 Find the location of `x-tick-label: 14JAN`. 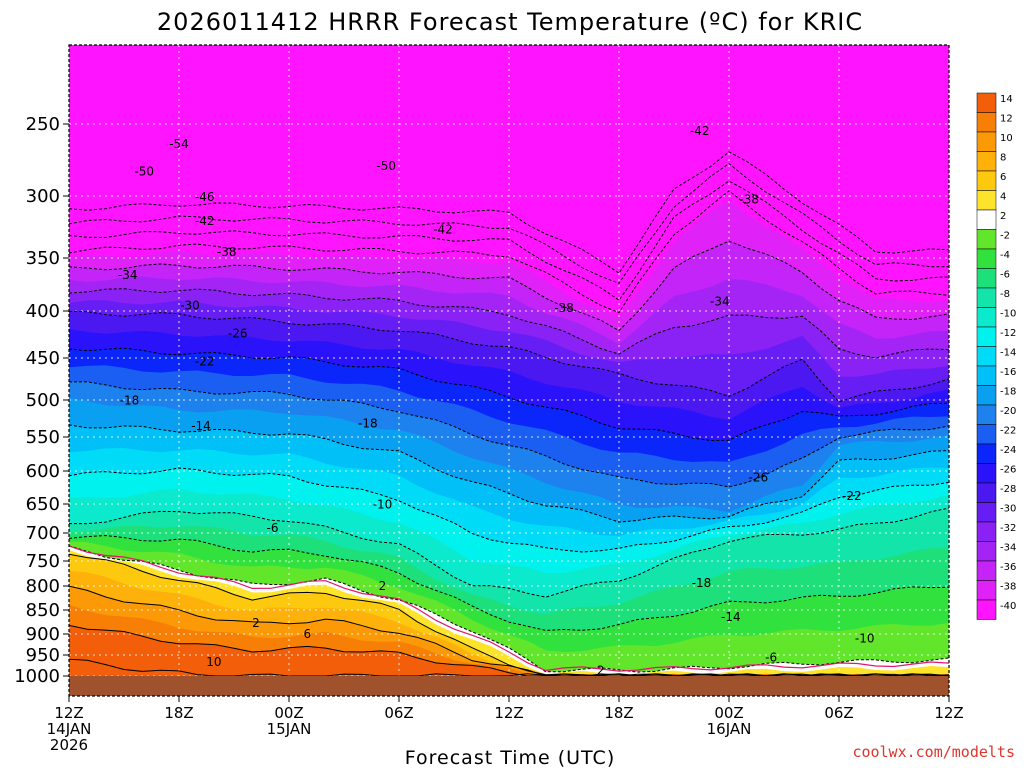

x-tick-label: 14JAN is located at coordinates (69, 729).